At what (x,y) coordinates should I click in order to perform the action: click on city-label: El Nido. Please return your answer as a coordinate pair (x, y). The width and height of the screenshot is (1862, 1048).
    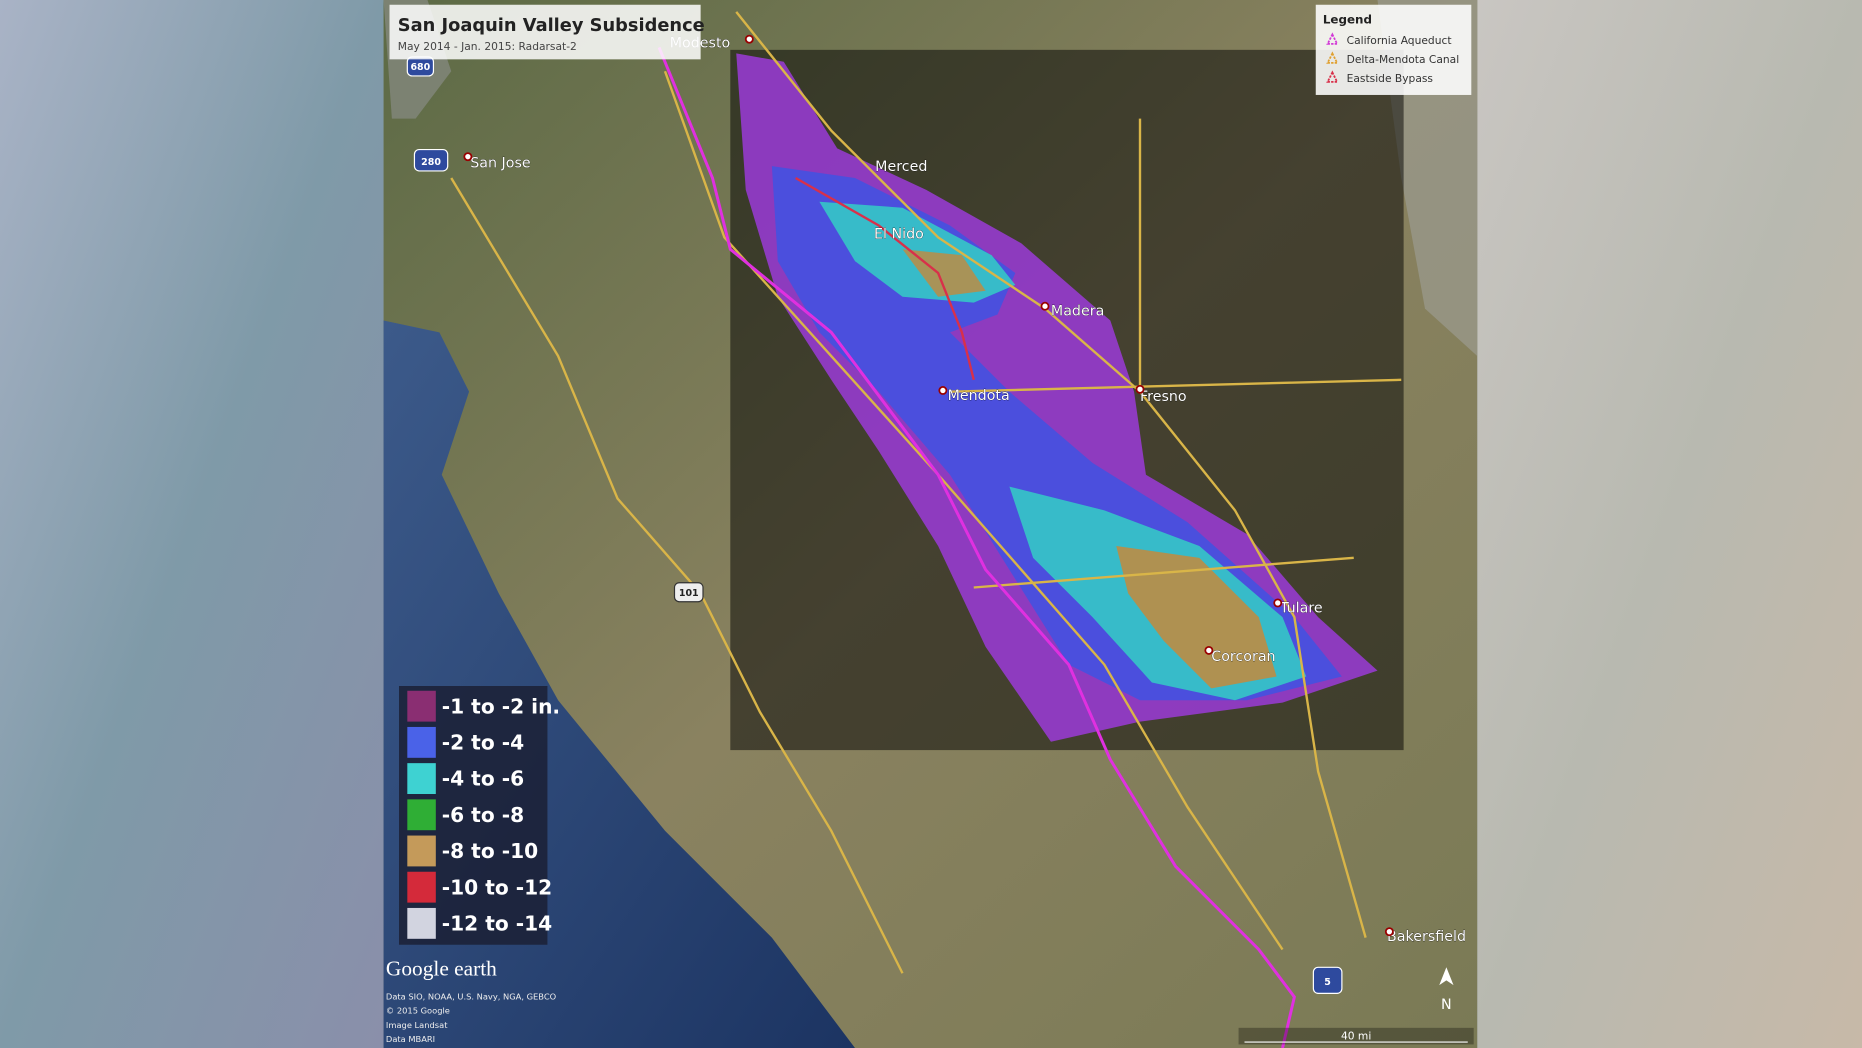
    Looking at the image, I should click on (899, 235).